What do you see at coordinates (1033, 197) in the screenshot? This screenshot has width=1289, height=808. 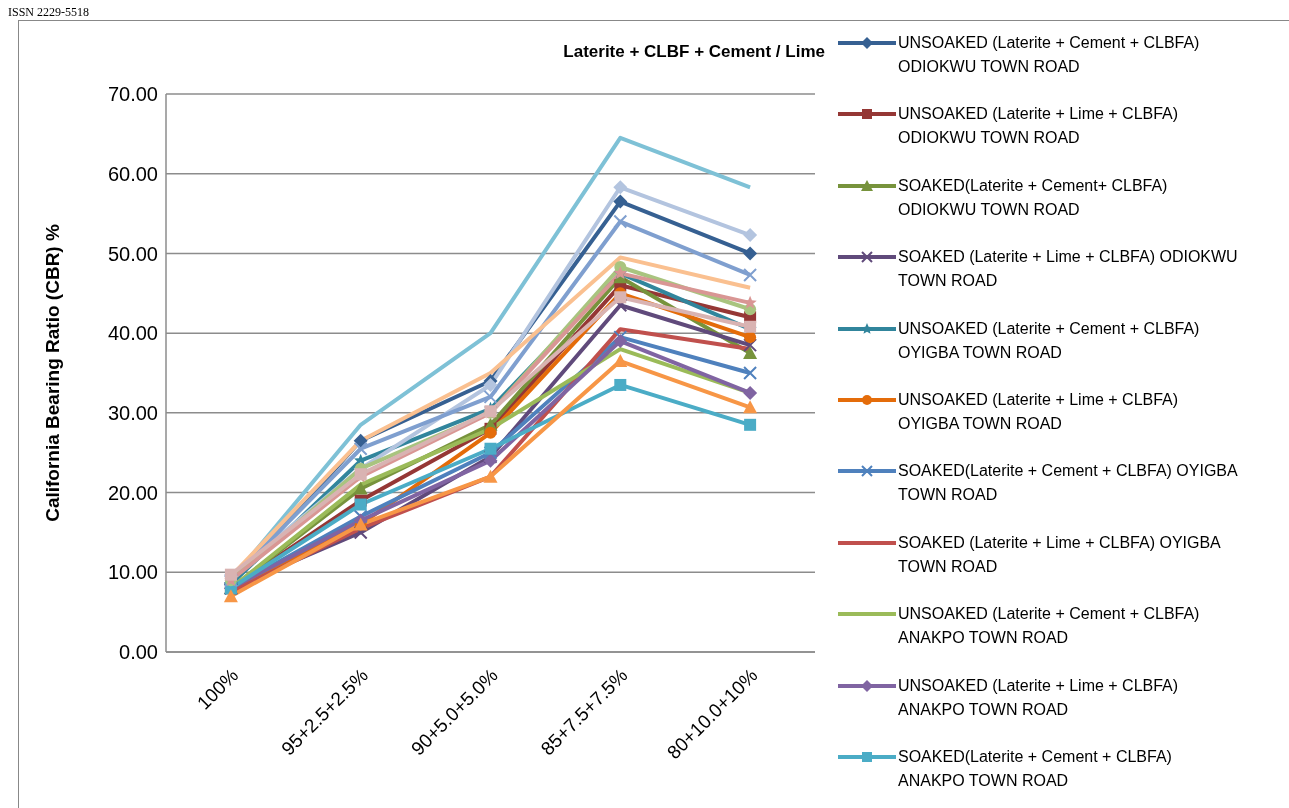 I see `legend-label: SOAKED(Laterite + Cement+ CLBFA) ODIOKWU TOWN ROAD` at bounding box center [1033, 197].